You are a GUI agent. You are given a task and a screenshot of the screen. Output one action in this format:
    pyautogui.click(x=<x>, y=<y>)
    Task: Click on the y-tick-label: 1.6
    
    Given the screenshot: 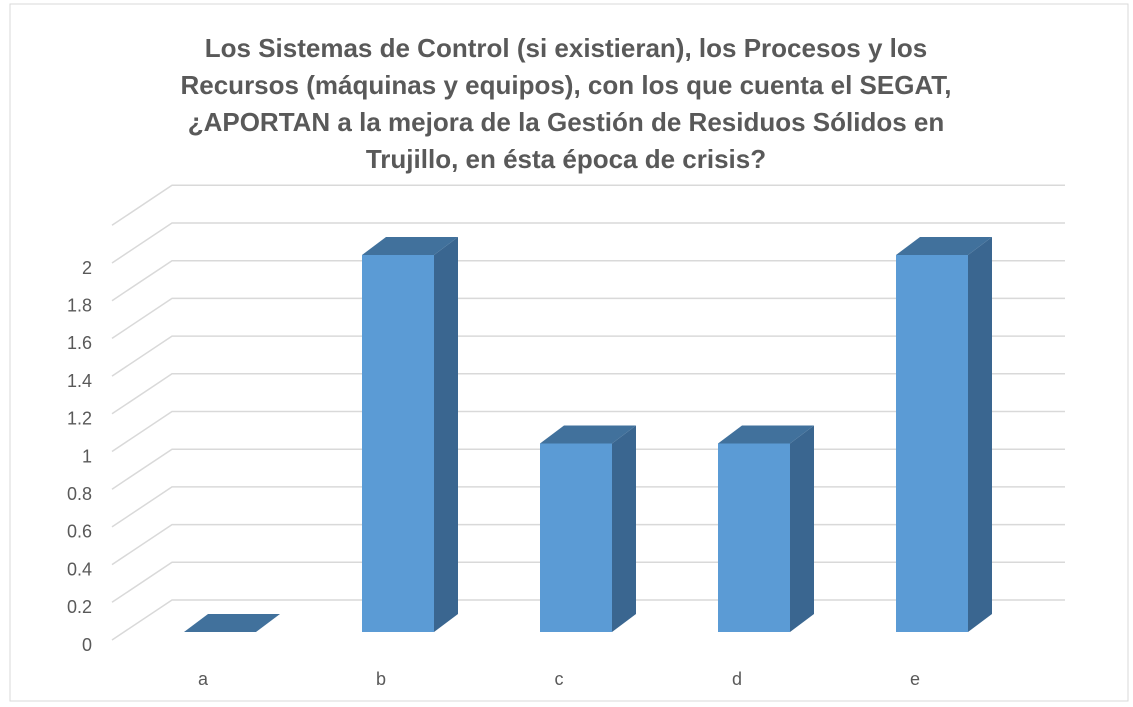 What is the action you would take?
    pyautogui.click(x=79, y=343)
    